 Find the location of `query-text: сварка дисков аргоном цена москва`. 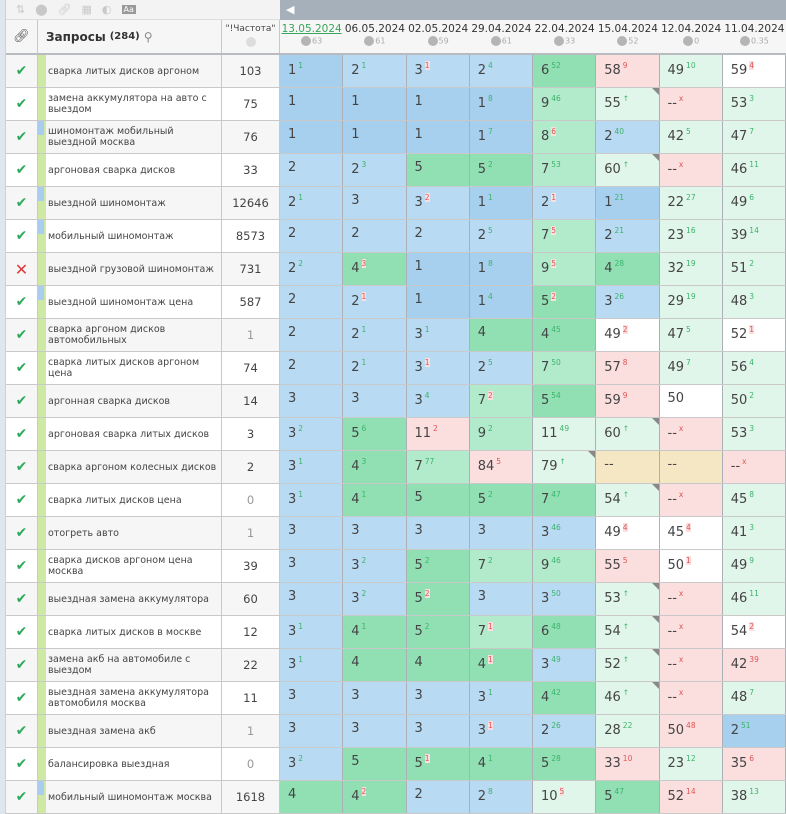

query-text: сварка дисков аргоном цена москва is located at coordinates (134, 566).